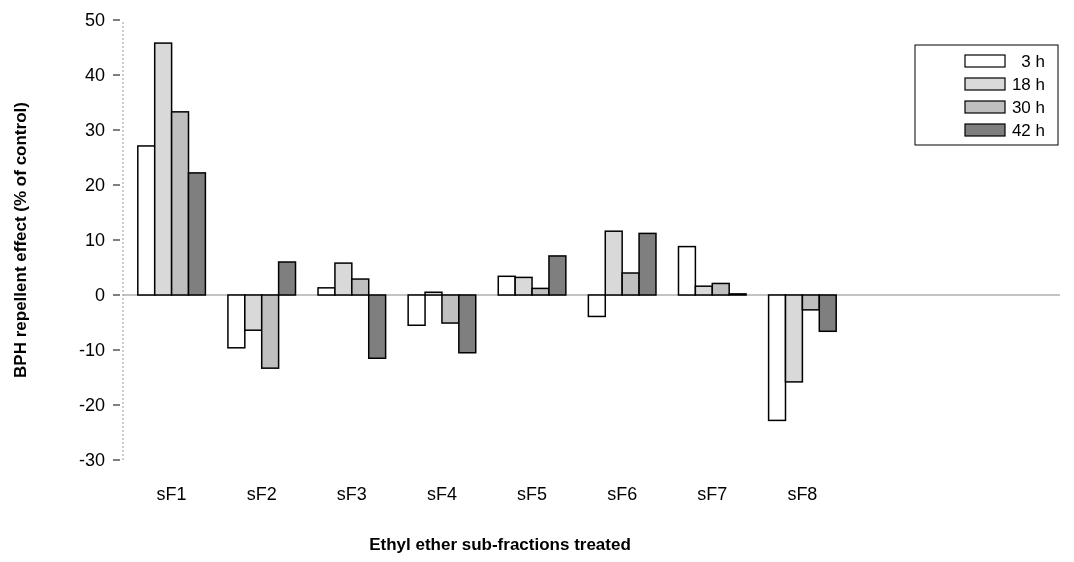 This screenshot has height=562, width=1074. I want to click on x-tick-label: sF6, so click(622, 494).